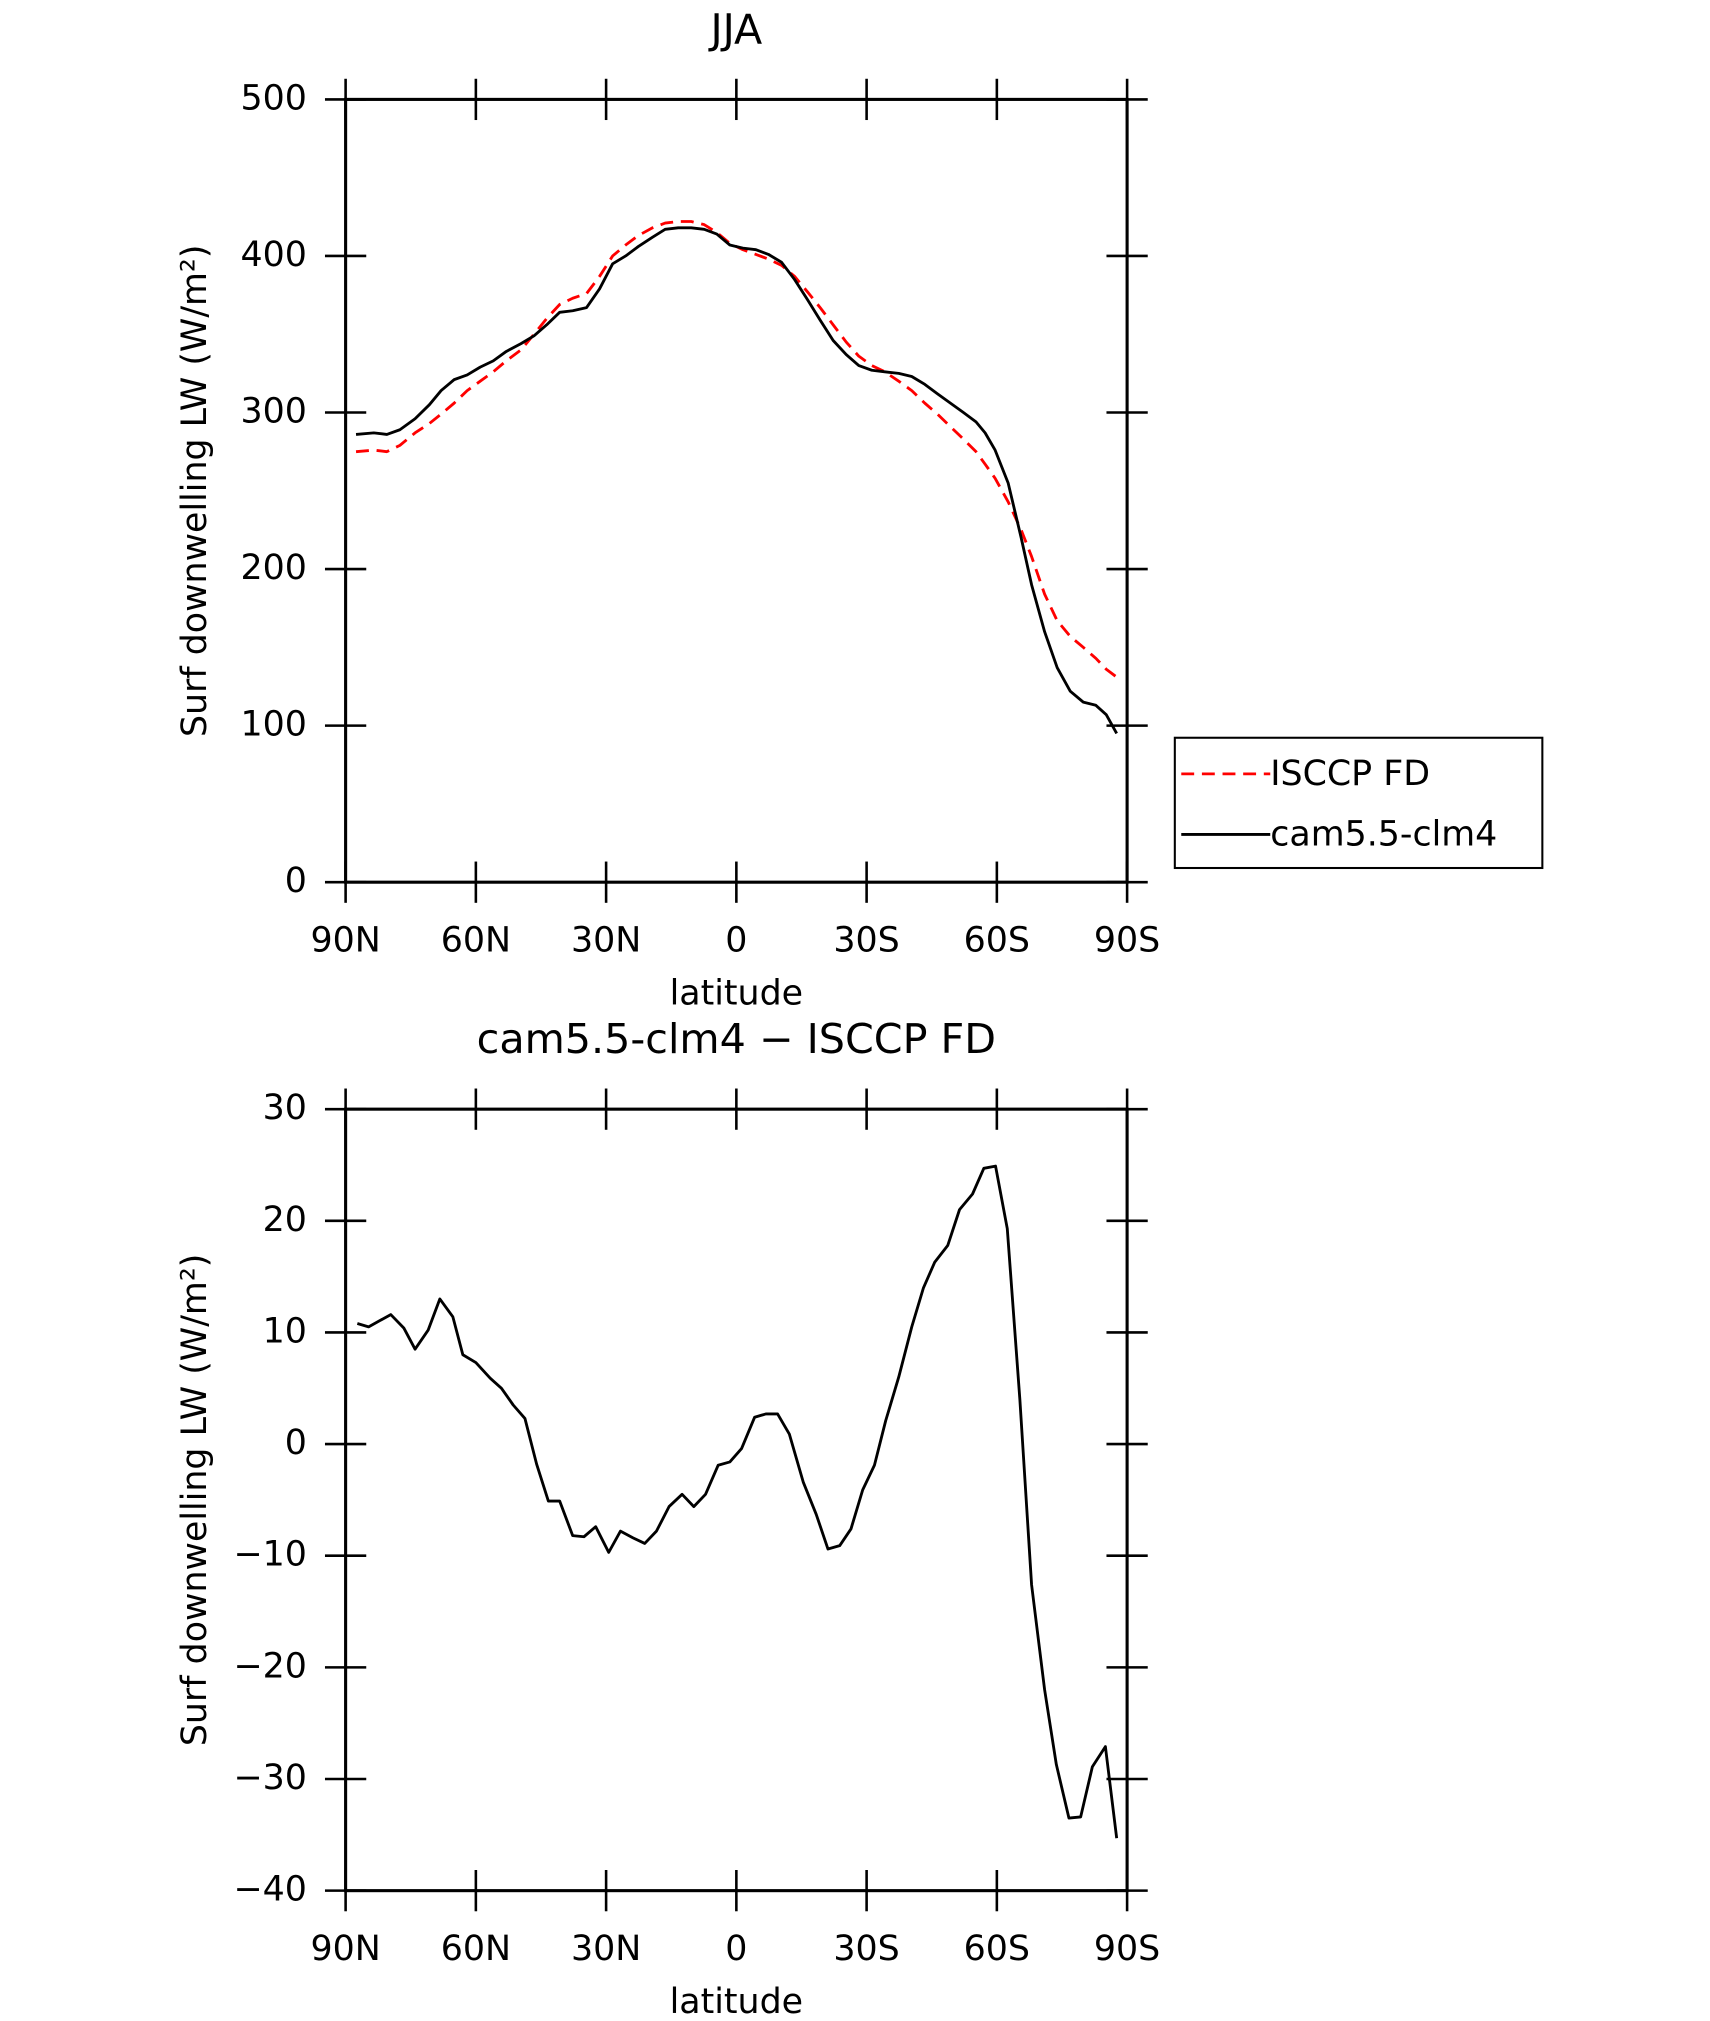  I want to click on legend-box, so click(1358, 803).